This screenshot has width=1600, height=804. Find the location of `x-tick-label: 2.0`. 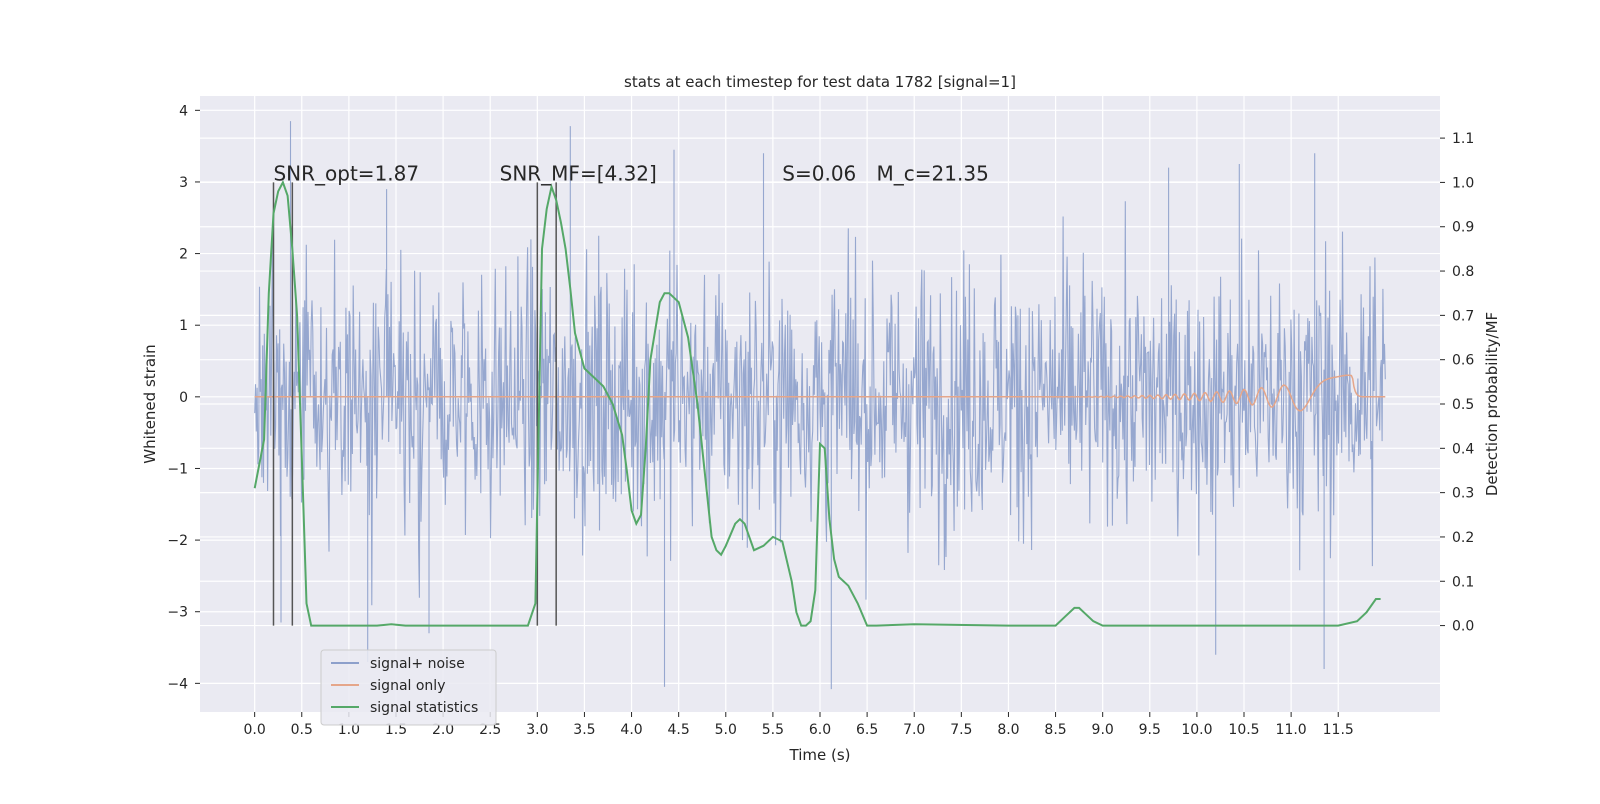

x-tick-label: 2.0 is located at coordinates (443, 730).